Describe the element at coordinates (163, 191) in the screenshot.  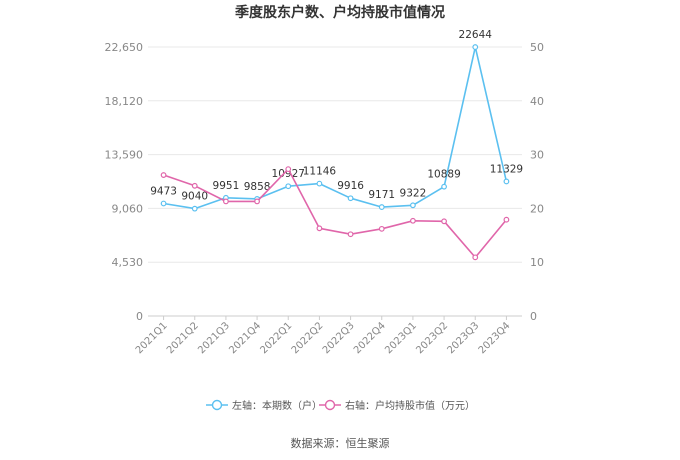
I see `data-label: 9473` at that location.